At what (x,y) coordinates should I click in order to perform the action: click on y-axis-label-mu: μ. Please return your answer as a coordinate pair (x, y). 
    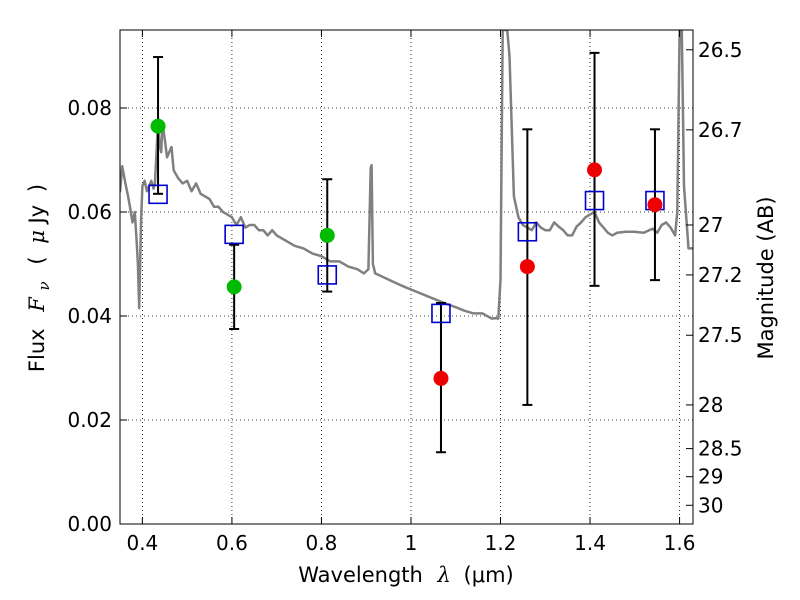
    Looking at the image, I should click on (37, 237).